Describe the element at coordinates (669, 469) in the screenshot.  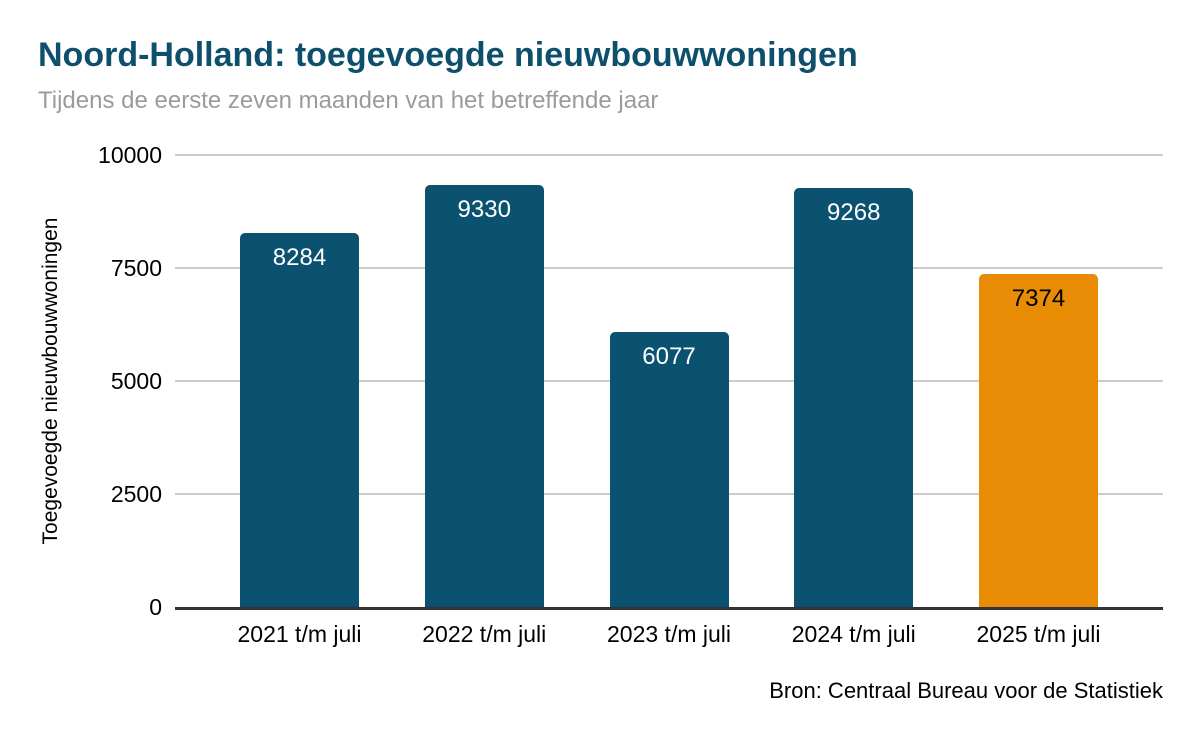
I see `bar-2023: 6077` at that location.